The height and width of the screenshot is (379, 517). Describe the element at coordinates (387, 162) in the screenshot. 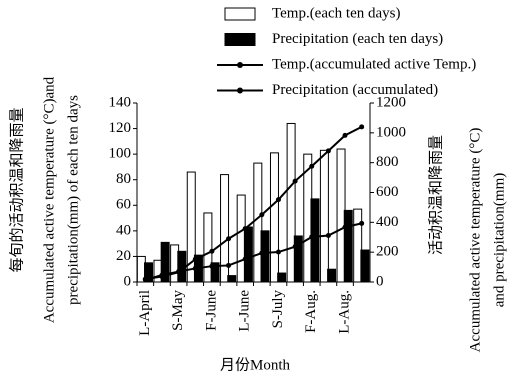

I see `y2-tick-label: 800` at that location.